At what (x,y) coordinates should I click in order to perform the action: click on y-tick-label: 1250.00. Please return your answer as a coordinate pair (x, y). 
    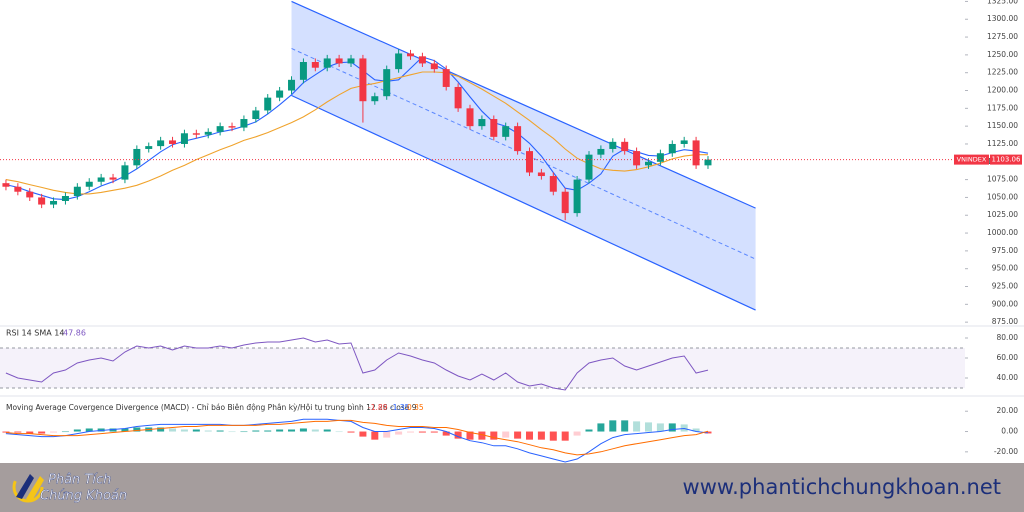
    Looking at the image, I should click on (1002, 54).